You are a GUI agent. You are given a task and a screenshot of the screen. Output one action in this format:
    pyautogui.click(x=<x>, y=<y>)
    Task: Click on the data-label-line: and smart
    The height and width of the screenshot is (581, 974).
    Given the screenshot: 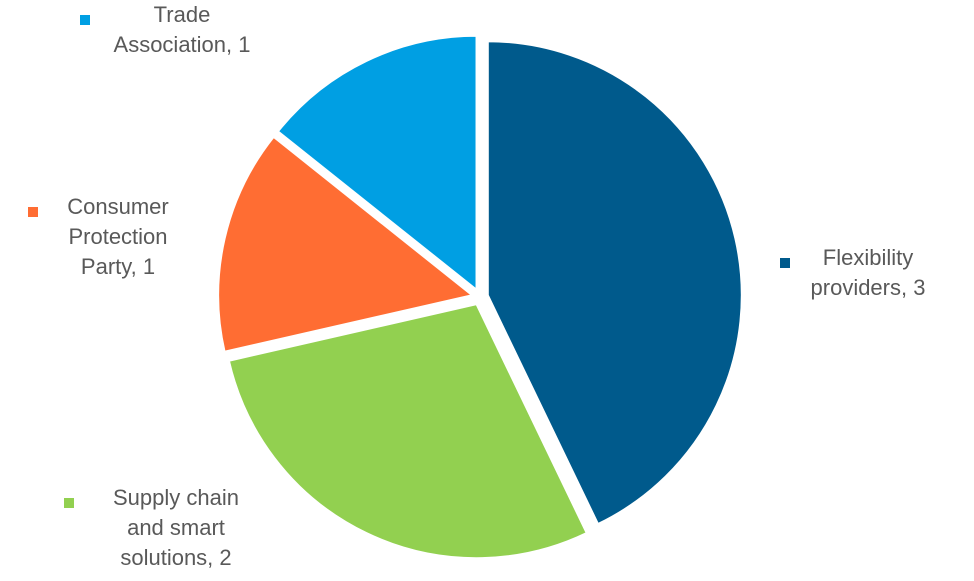 What is the action you would take?
    pyautogui.click(x=176, y=527)
    